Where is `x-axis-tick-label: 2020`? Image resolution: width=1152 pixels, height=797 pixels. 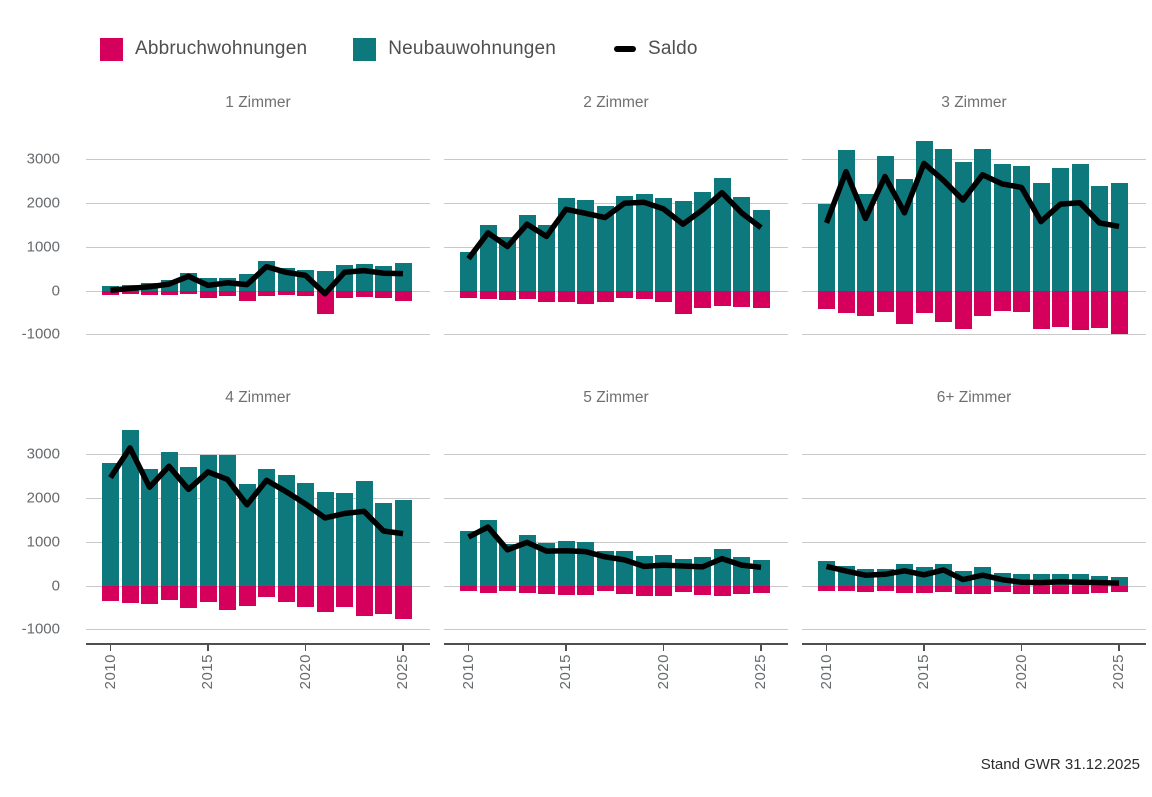
x-axis-tick-label: 2020 is located at coordinates (1021, 672).